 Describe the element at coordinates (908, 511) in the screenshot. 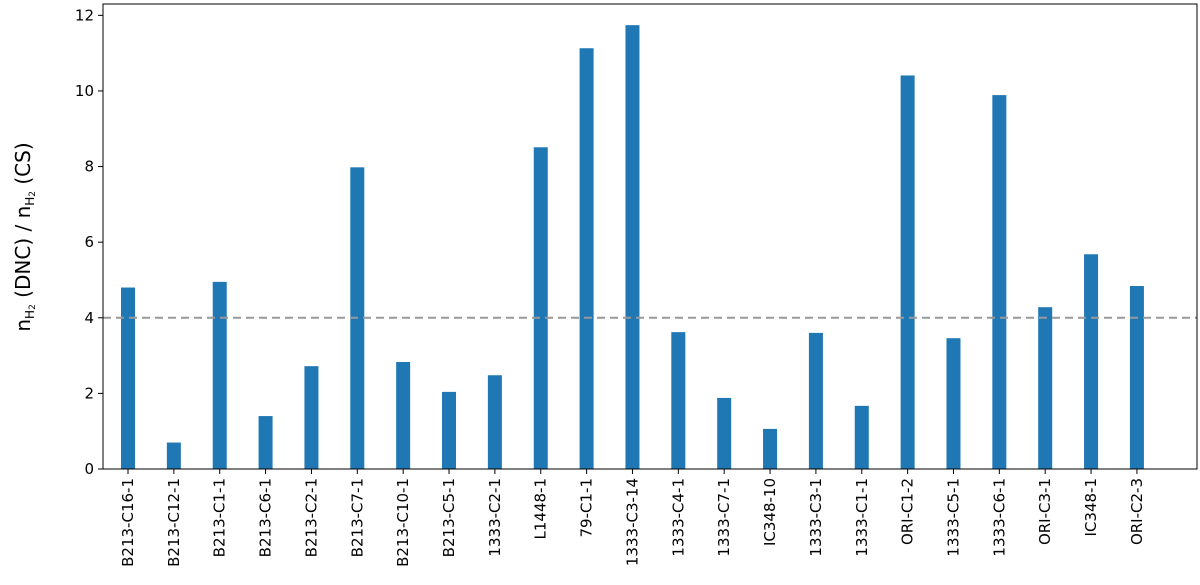

I see `x-tick-label: ORI-C1-2` at that location.